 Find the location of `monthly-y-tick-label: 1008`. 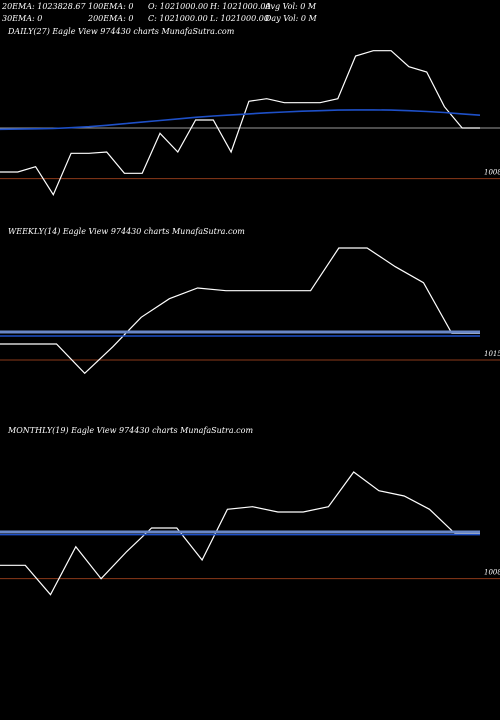

monthly-y-tick-label: 1008 is located at coordinates (492, 573).